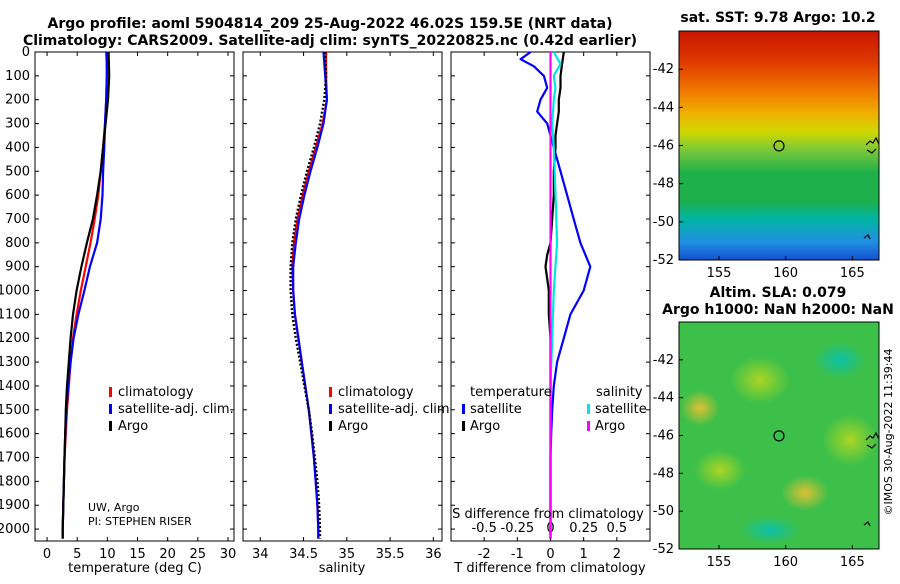  What do you see at coordinates (17, 100) in the screenshot?
I see `depth-tick-label: 200` at bounding box center [17, 100].